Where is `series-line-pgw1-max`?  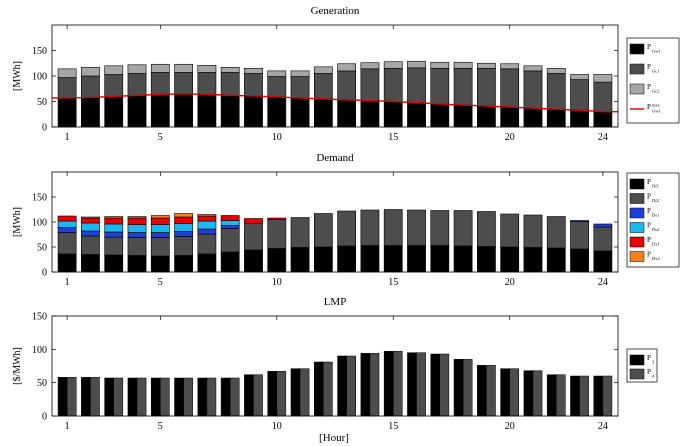
series-line-pgw1-max is located at coordinates (335, 103).